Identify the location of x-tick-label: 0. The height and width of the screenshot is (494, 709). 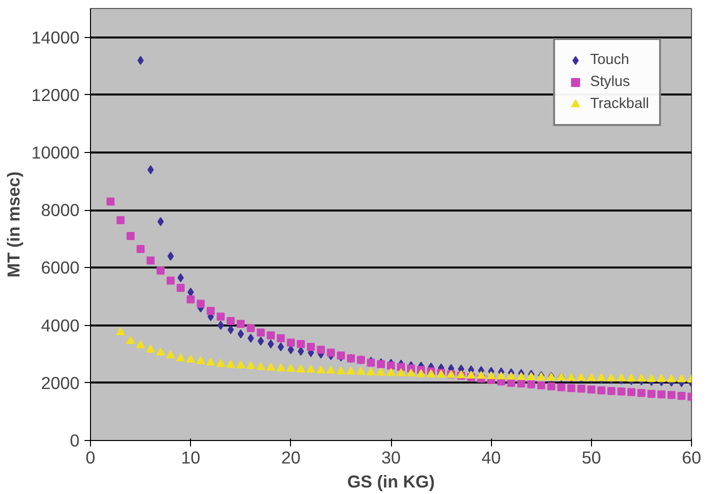
(91, 458).